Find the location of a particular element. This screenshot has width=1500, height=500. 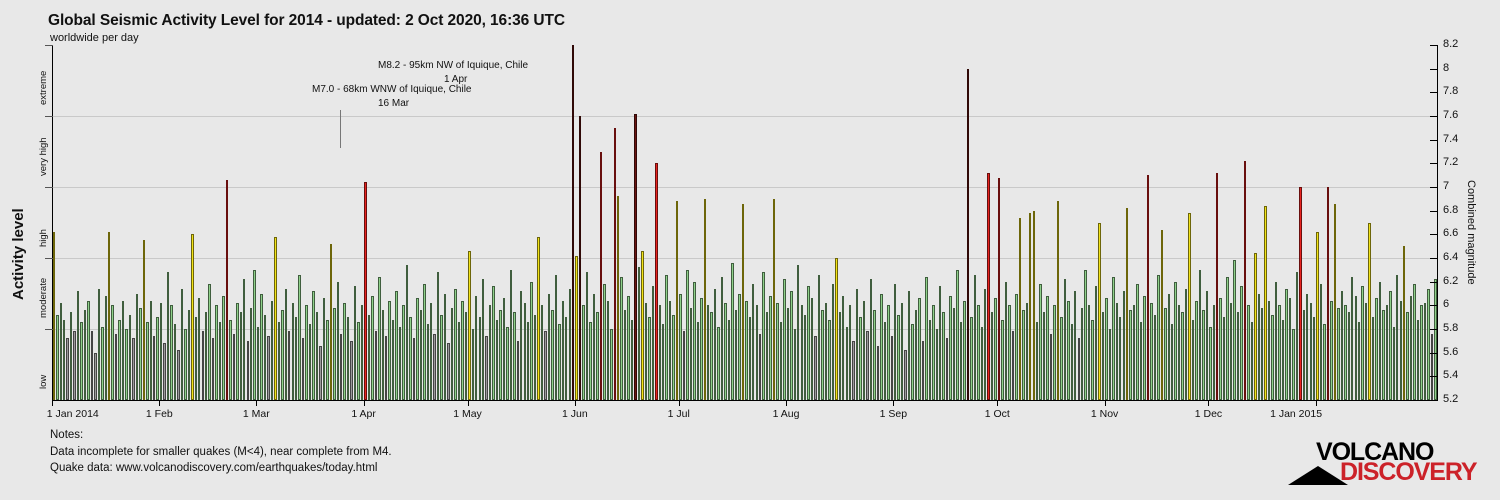

y-axis-right-tick-label: 6.4 is located at coordinates (1451, 257).